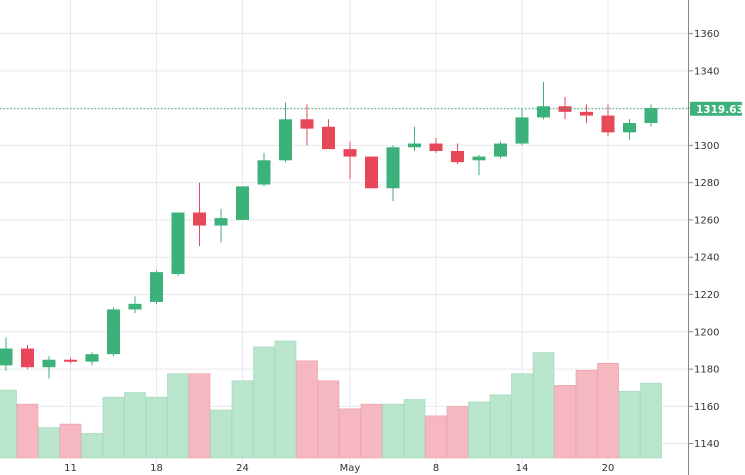  Describe the element at coordinates (706, 183) in the screenshot. I see `price-tick-label: 1280` at that location.